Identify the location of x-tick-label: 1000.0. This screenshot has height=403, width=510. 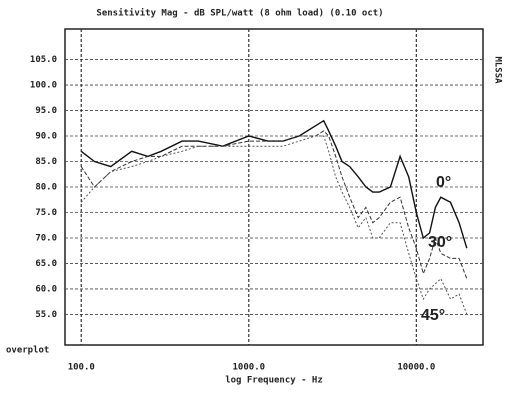
(249, 368).